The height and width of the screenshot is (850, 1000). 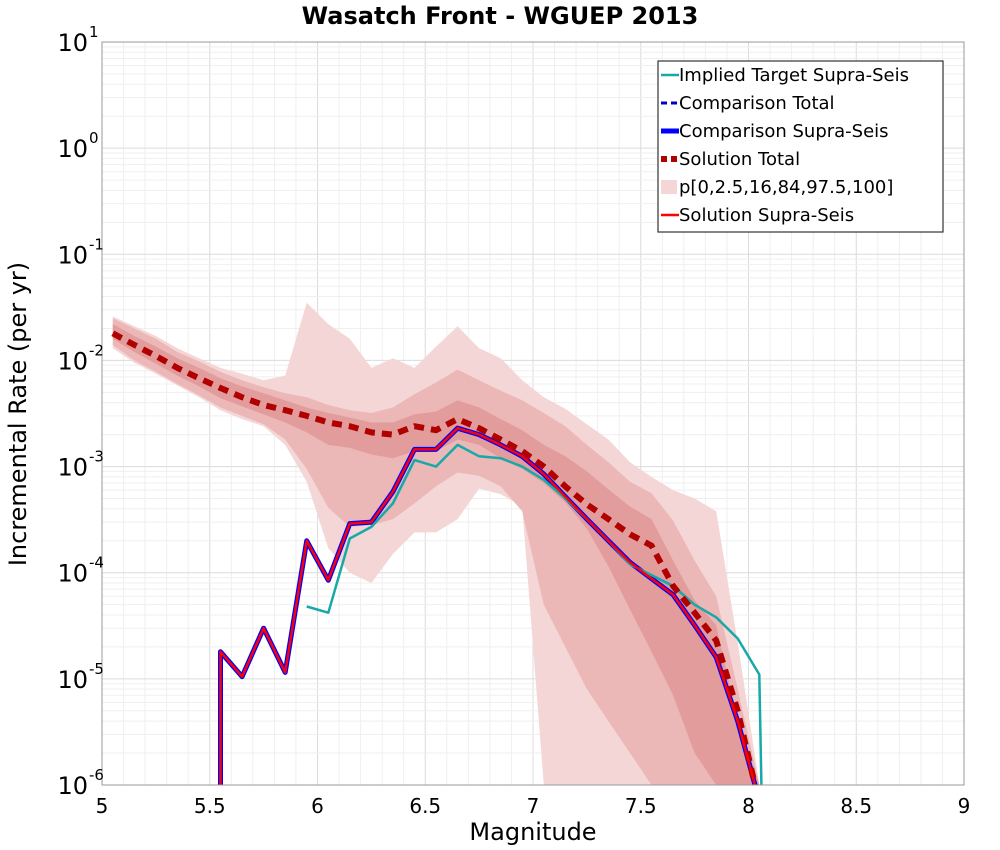 I want to click on legend-label: Implied Target Supra-Seis, so click(x=794, y=75).